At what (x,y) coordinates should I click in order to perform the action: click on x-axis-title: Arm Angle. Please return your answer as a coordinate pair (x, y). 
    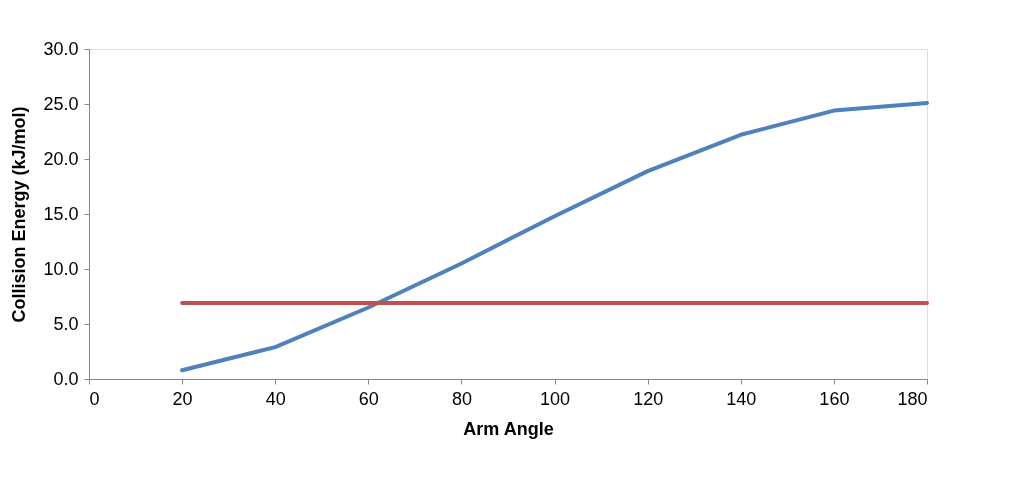
    Looking at the image, I should click on (508, 428).